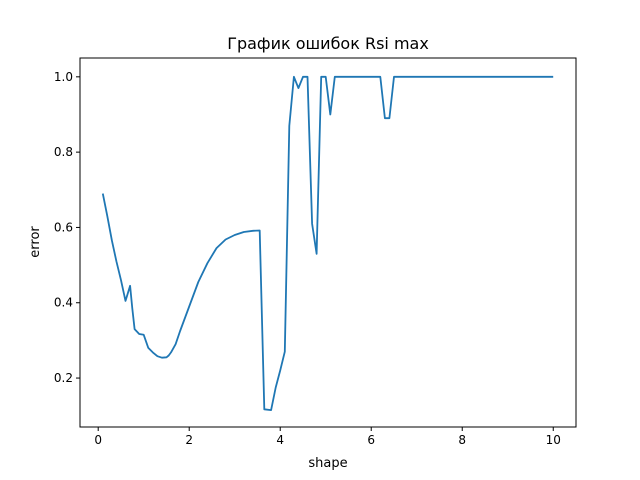  What do you see at coordinates (35, 242) in the screenshot?
I see `y-axis-label: error` at bounding box center [35, 242].